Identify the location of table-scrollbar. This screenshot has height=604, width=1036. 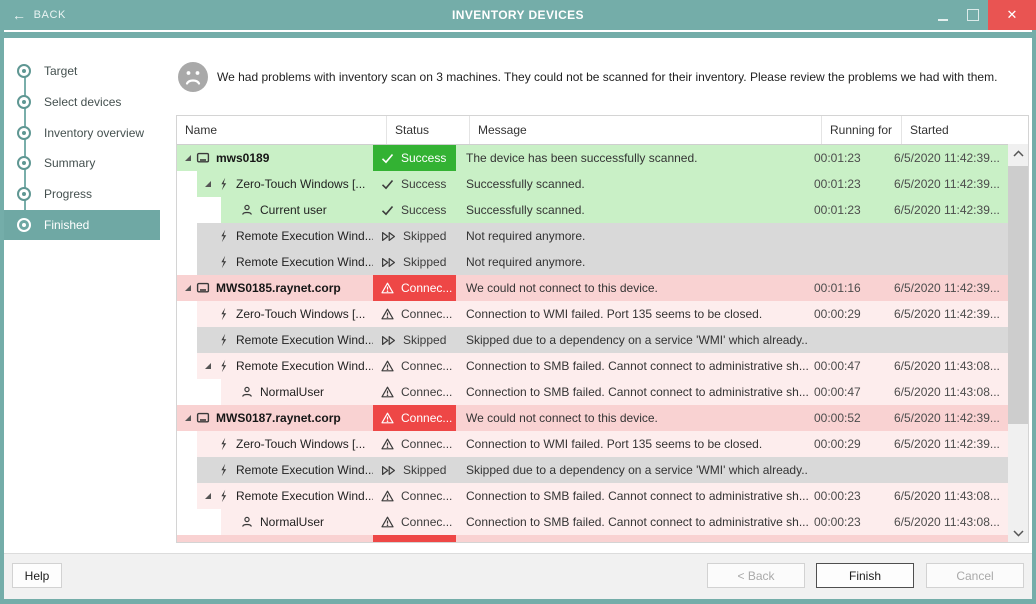
(1018, 343).